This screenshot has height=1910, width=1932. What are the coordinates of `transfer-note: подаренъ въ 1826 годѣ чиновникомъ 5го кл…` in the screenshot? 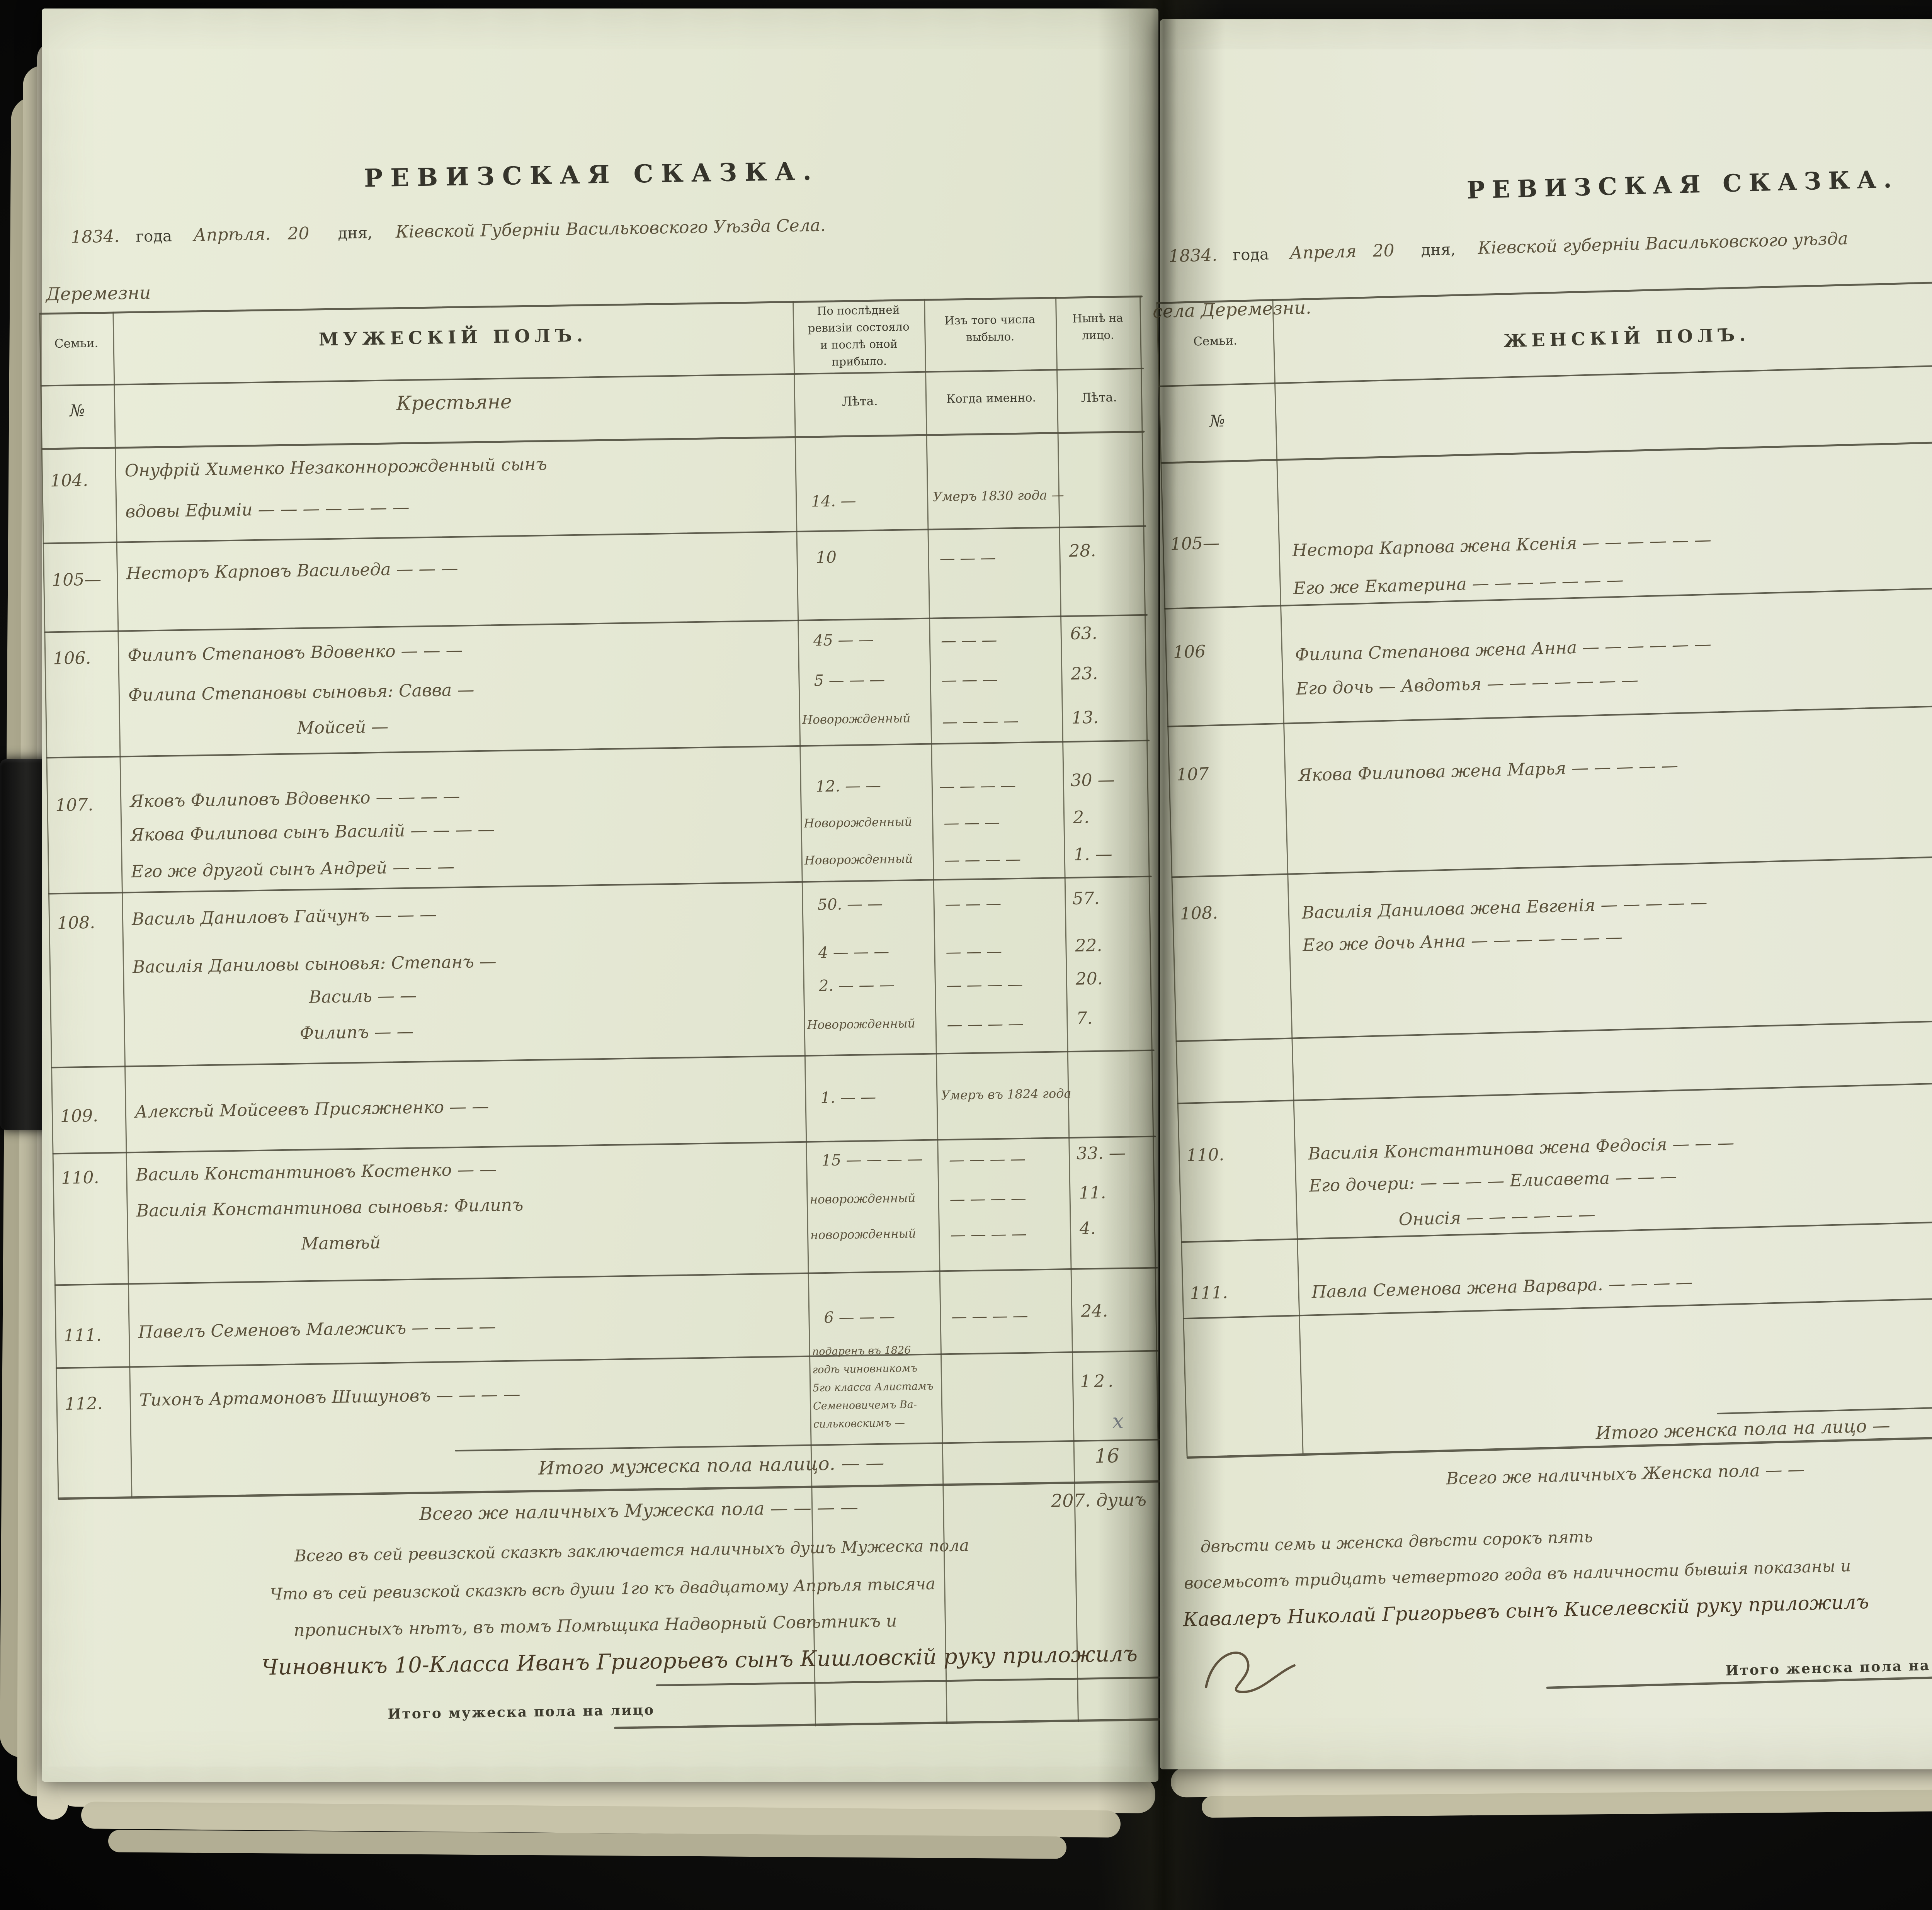 It's located at (877, 1387).